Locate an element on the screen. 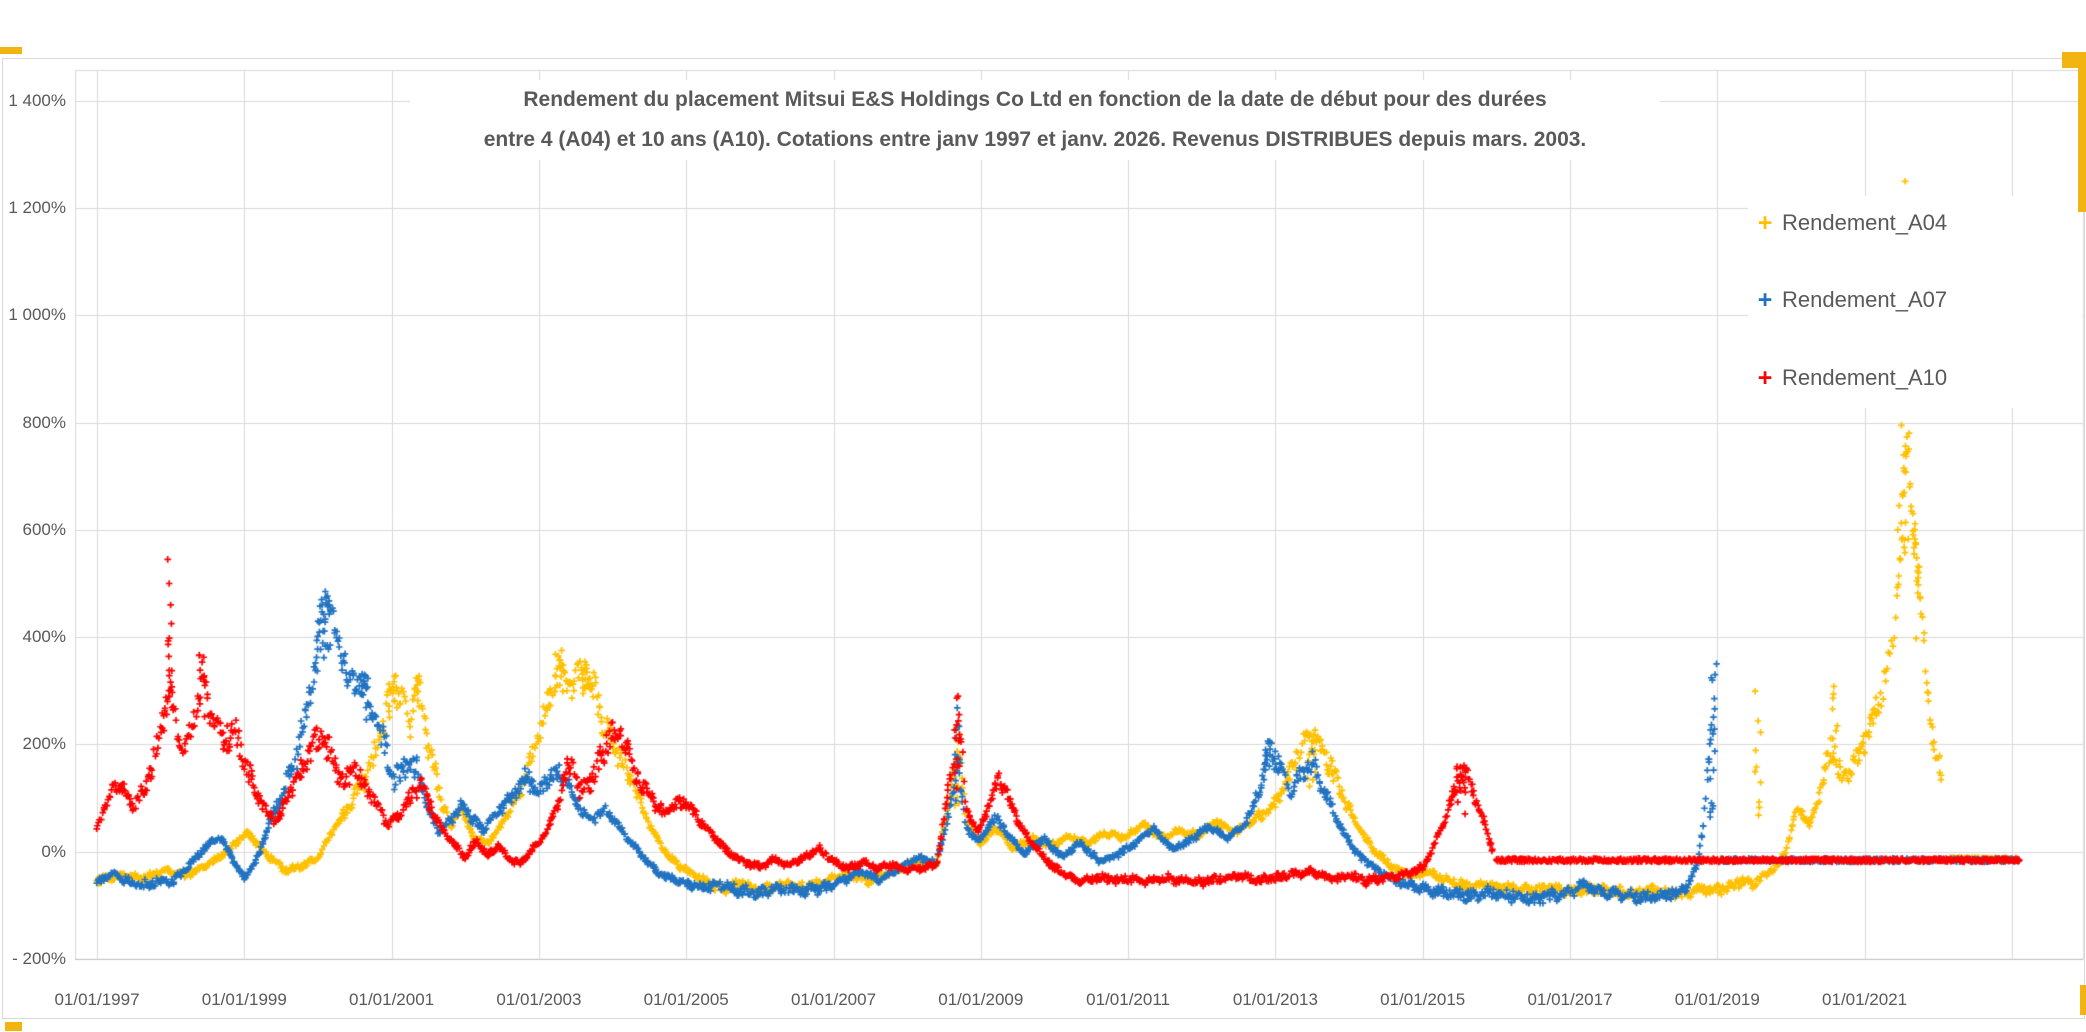 The image size is (2086, 1032). legend-item-a04: + Rendement_A04 is located at coordinates (1915, 223).